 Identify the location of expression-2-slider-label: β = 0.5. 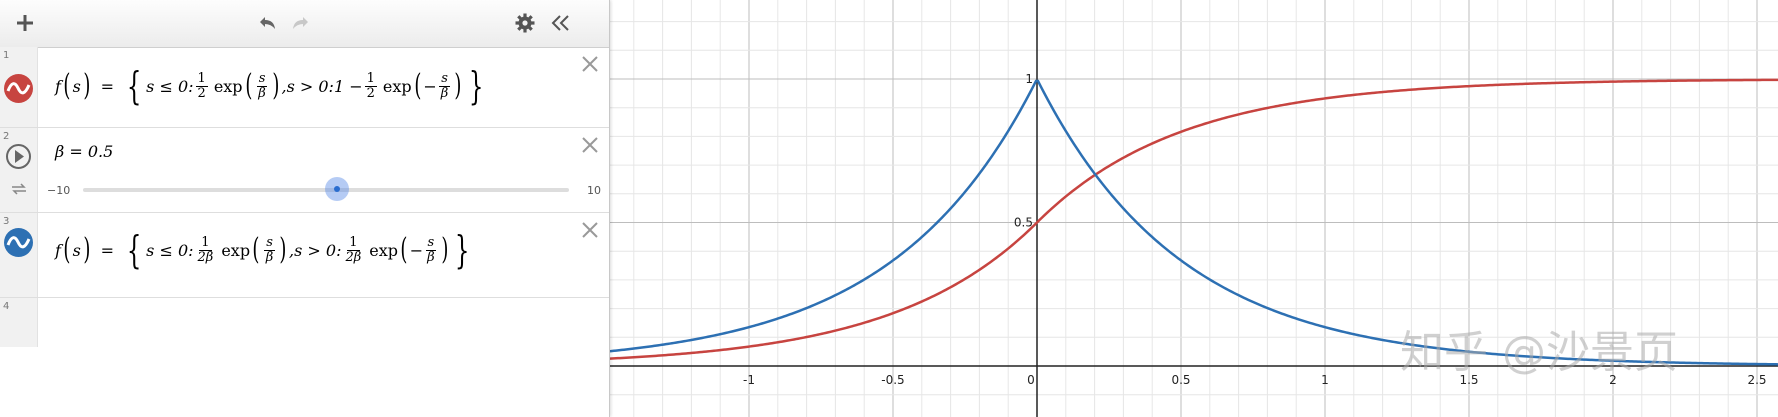
(84, 151).